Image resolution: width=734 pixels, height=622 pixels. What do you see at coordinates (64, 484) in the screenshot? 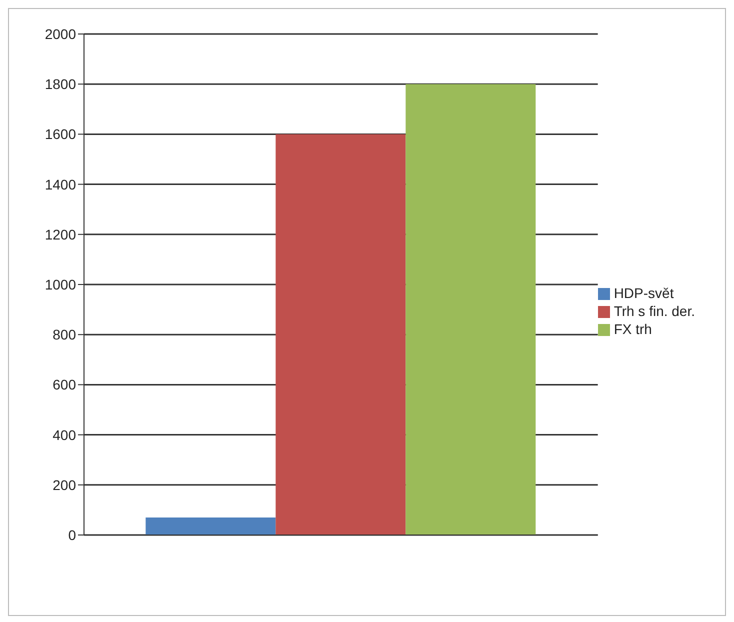
I see `y-tick-label: 200` at bounding box center [64, 484].